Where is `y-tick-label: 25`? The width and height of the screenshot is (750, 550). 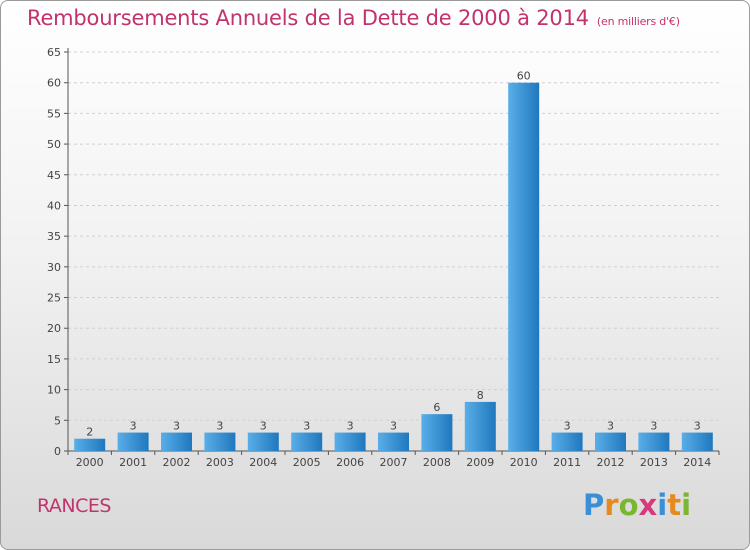 y-tick-label: 25 is located at coordinates (54, 298).